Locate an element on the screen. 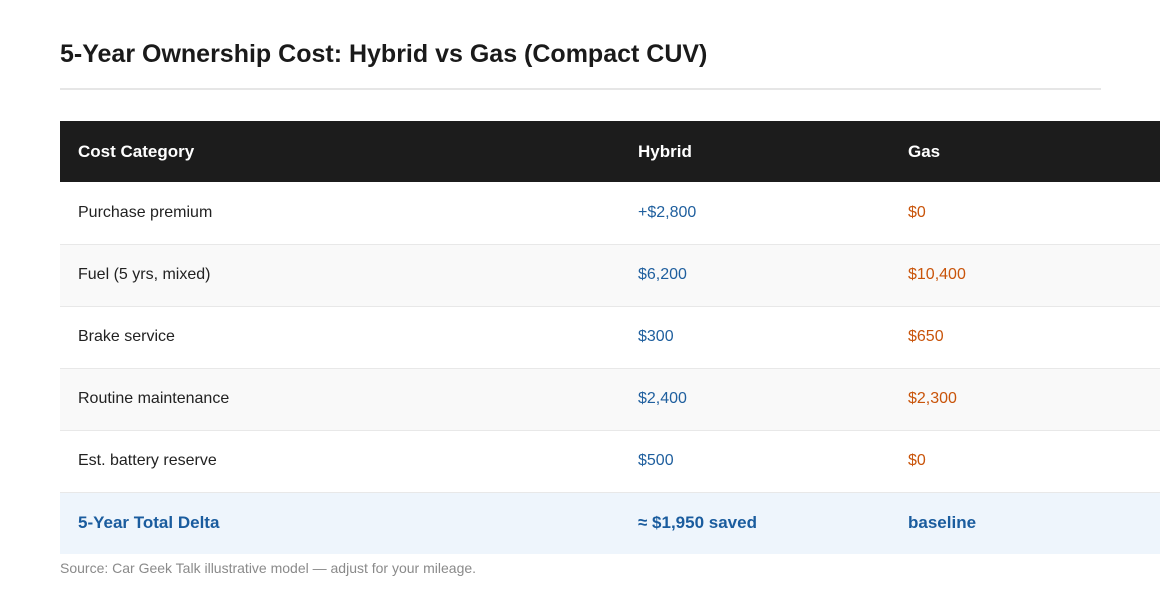  column-header: Hybrid is located at coordinates (665, 151).